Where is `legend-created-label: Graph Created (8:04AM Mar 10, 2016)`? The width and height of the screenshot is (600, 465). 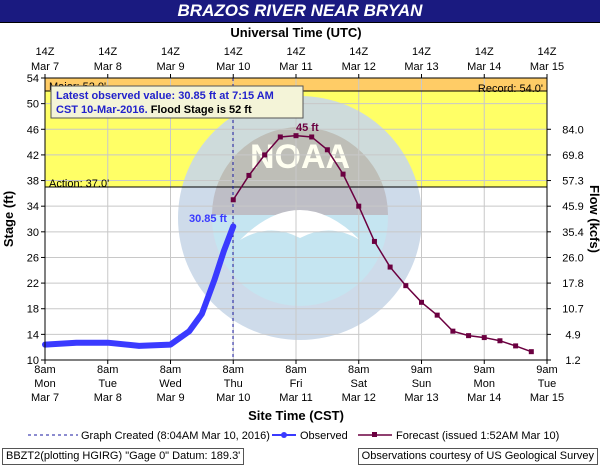 legend-created-label: Graph Created (8:04AM Mar 10, 2016) is located at coordinates (175, 436).